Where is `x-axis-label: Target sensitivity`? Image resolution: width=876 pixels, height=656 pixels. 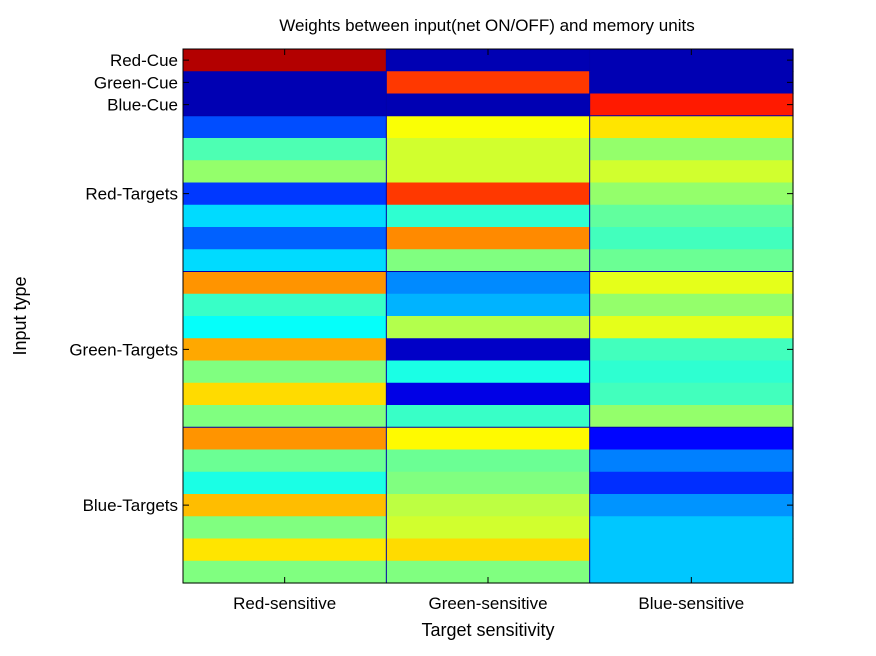 x-axis-label: Target sensitivity is located at coordinates (487, 630).